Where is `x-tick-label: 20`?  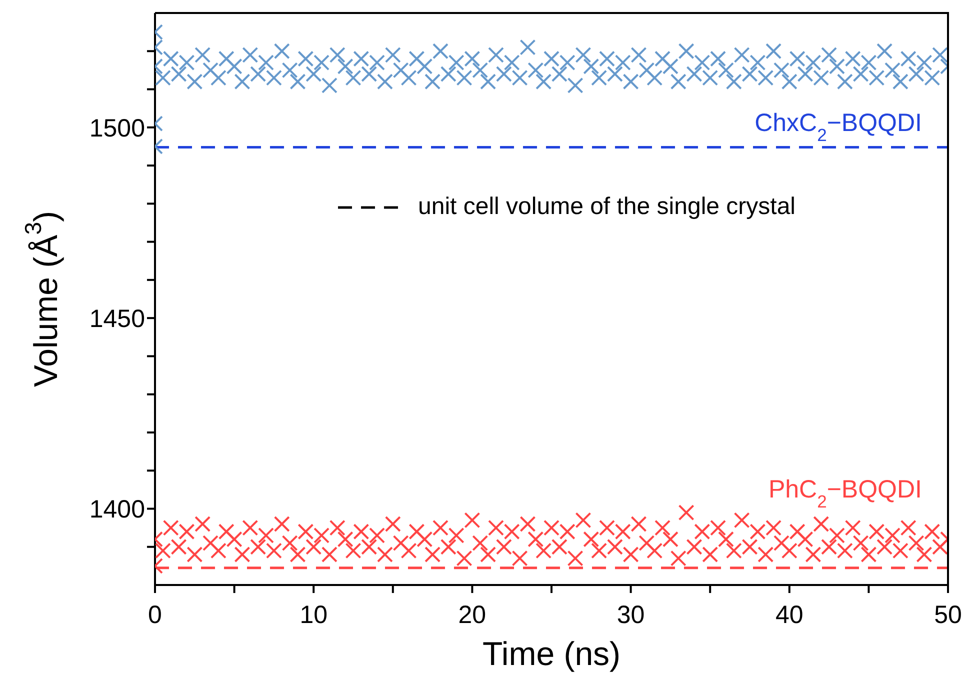 x-tick-label: 20 is located at coordinates (472, 614).